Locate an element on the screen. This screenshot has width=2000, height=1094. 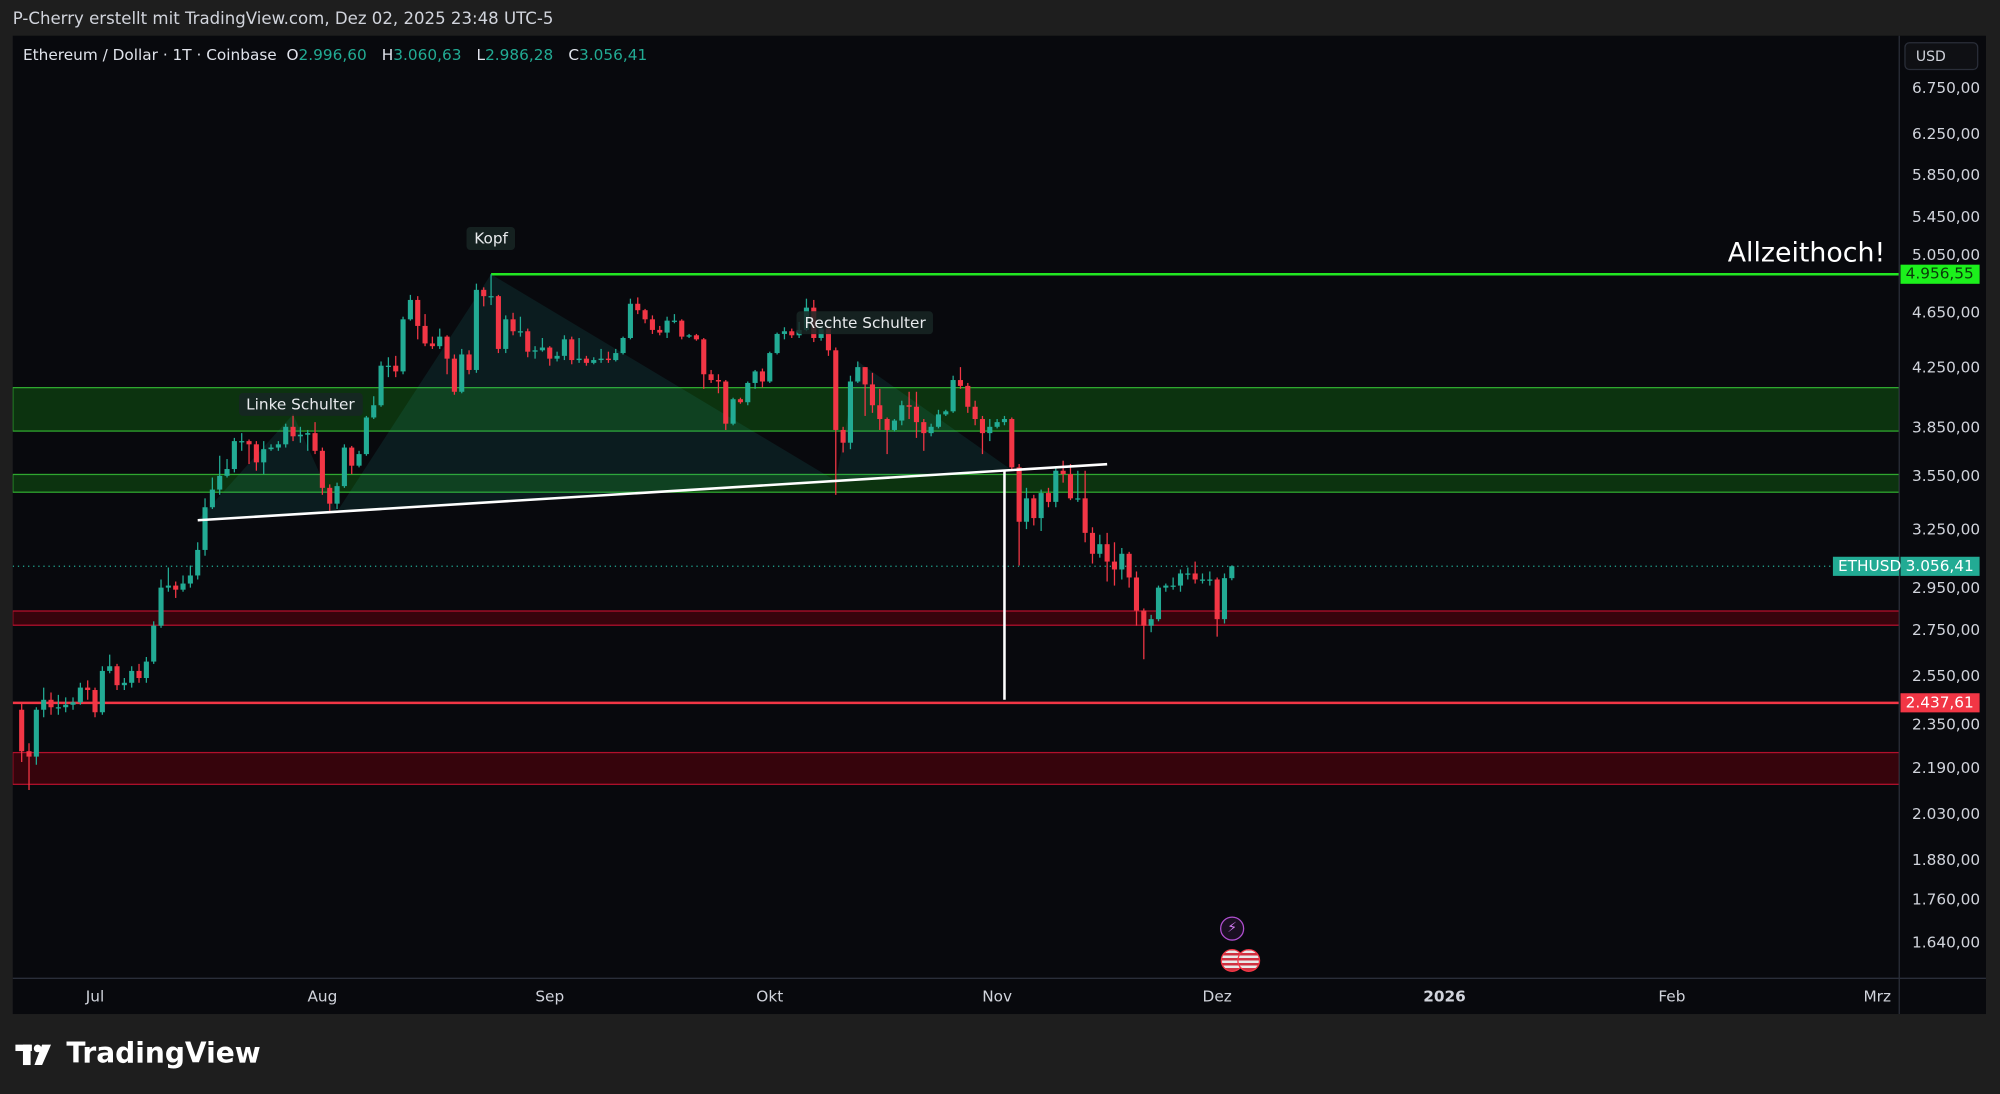
price-tick-label: 1.640,00 is located at coordinates (1946, 942).